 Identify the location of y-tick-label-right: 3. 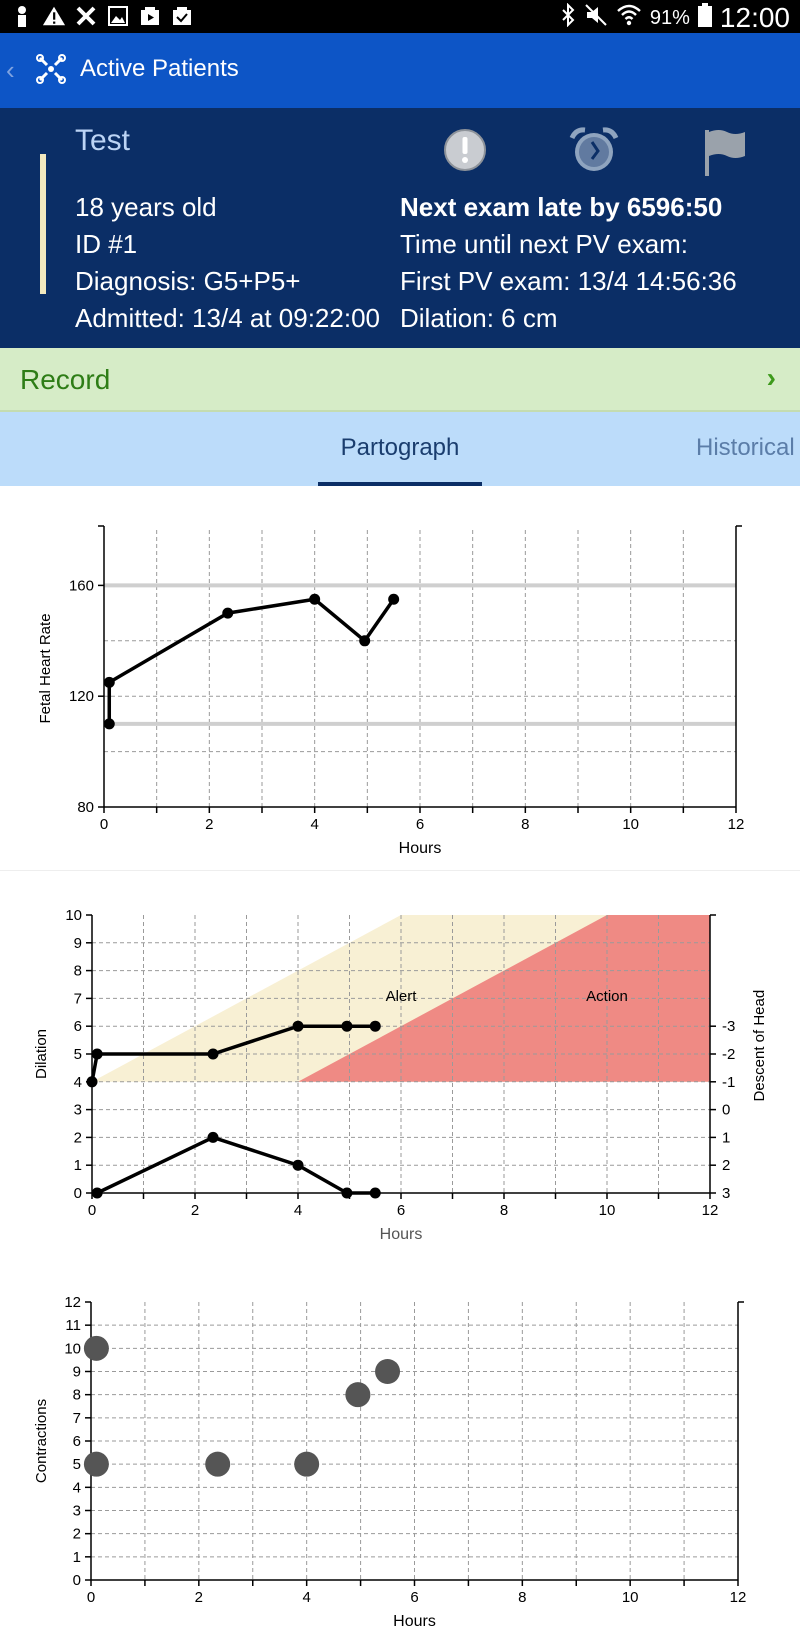
(726, 1193).